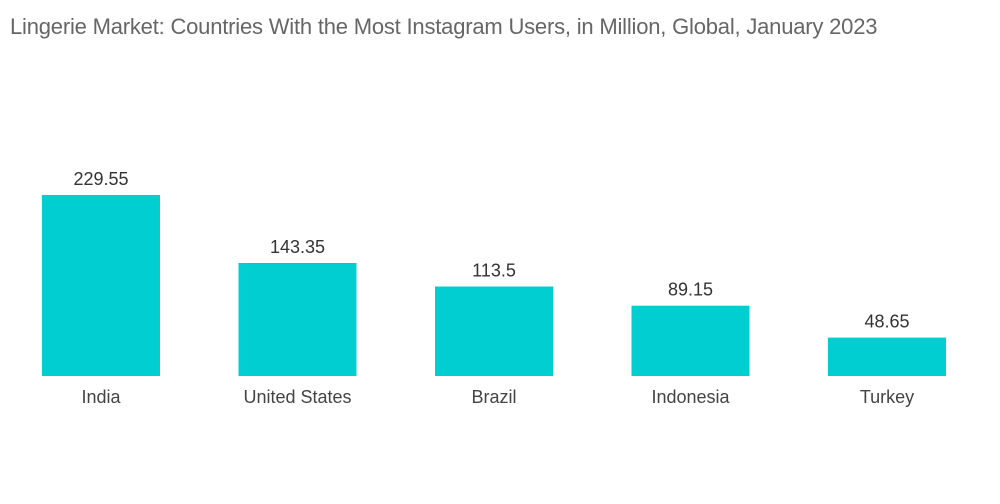 This screenshot has width=1000, height=504. What do you see at coordinates (886, 322) in the screenshot?
I see `value-label-turkey: 48.65` at bounding box center [886, 322].